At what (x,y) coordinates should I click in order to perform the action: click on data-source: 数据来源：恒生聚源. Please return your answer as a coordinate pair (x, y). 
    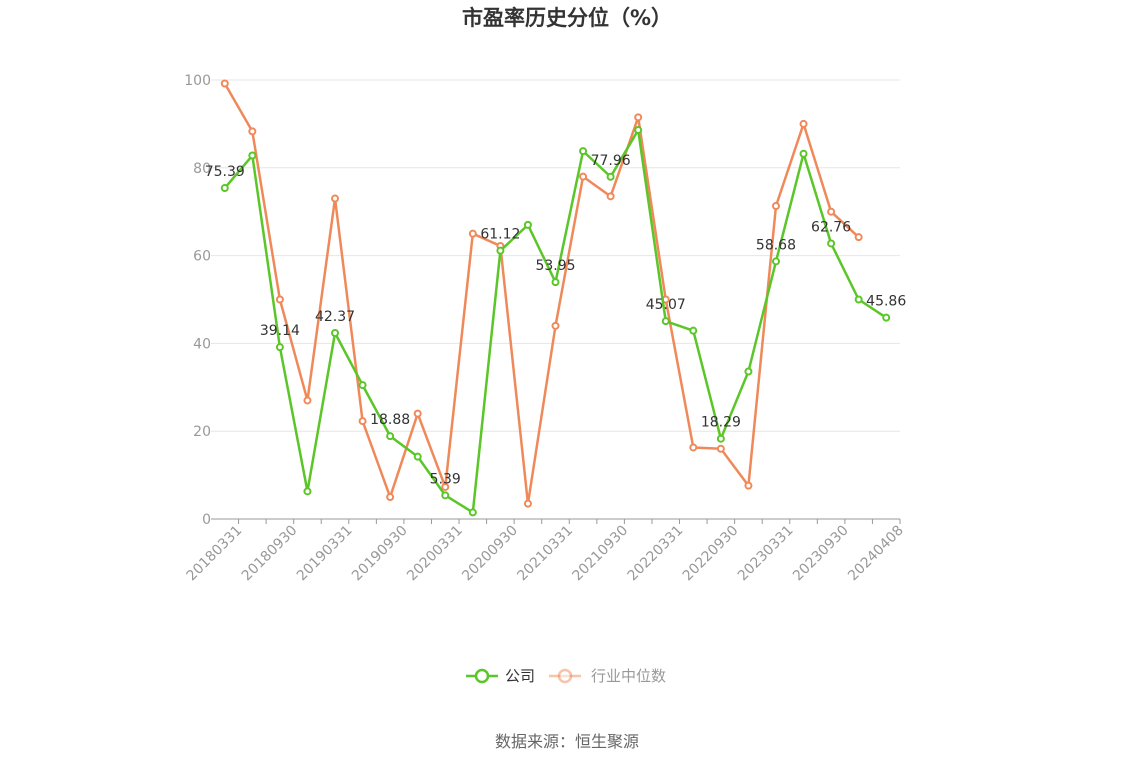
    Looking at the image, I should click on (567, 741).